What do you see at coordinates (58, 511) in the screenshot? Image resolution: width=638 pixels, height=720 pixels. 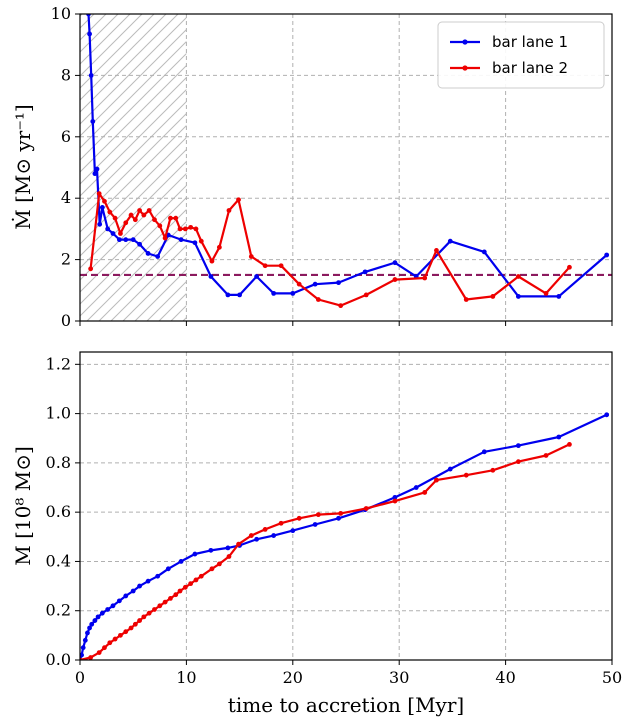 I see `y-tick-label: 0.6` at bounding box center [58, 511].